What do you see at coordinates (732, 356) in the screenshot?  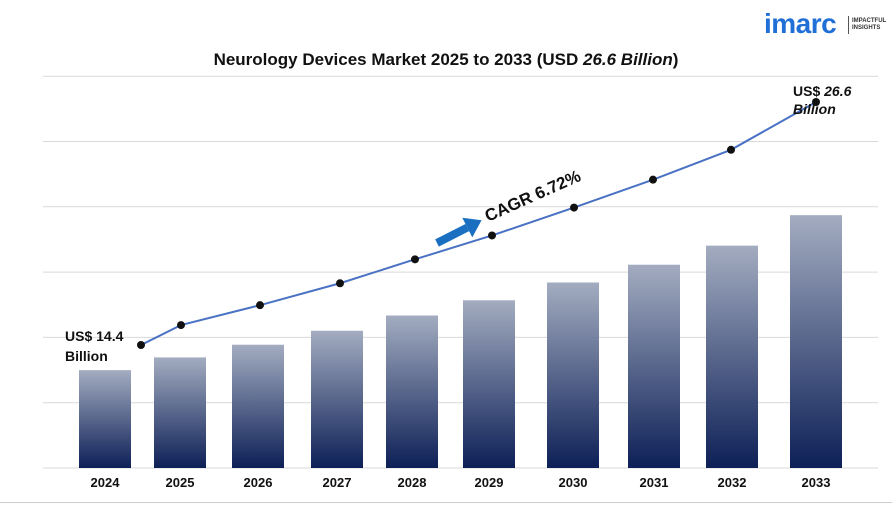 I see `bar-2032` at bounding box center [732, 356].